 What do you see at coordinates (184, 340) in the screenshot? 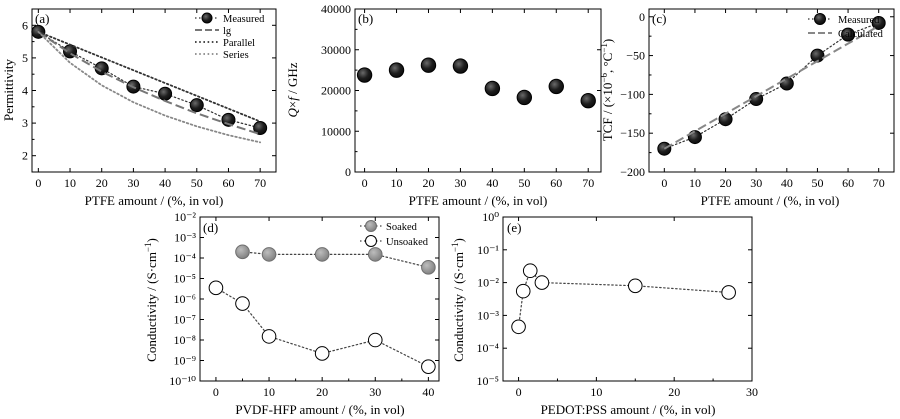
I see `y-tick-label: 10⁻⁸` at bounding box center [184, 340].